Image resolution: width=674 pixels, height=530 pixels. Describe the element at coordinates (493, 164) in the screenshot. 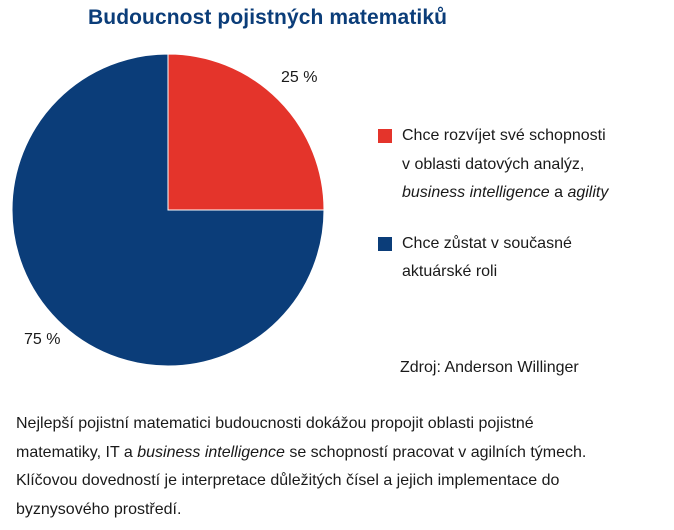

I see `legend-text-line: v oblasti datových analýz,` at that location.